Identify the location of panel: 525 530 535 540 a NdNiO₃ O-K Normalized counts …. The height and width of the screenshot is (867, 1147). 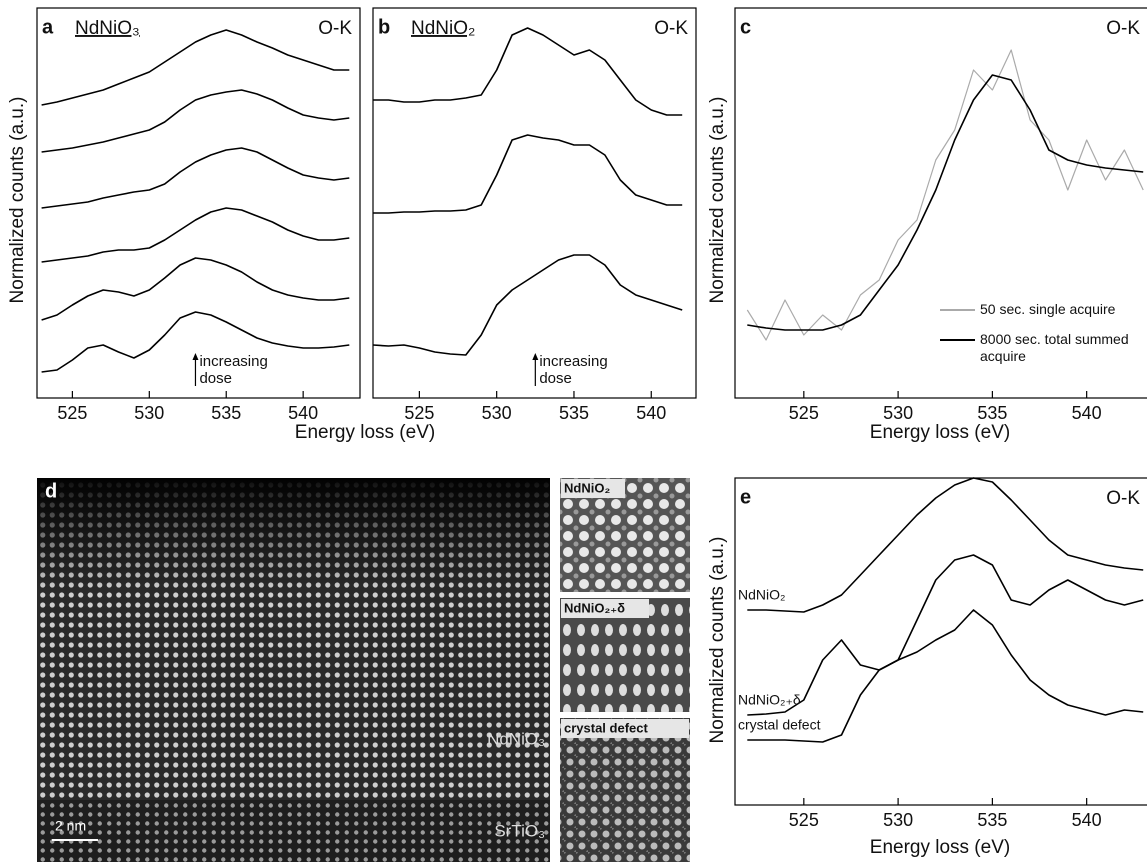
(184, 215).